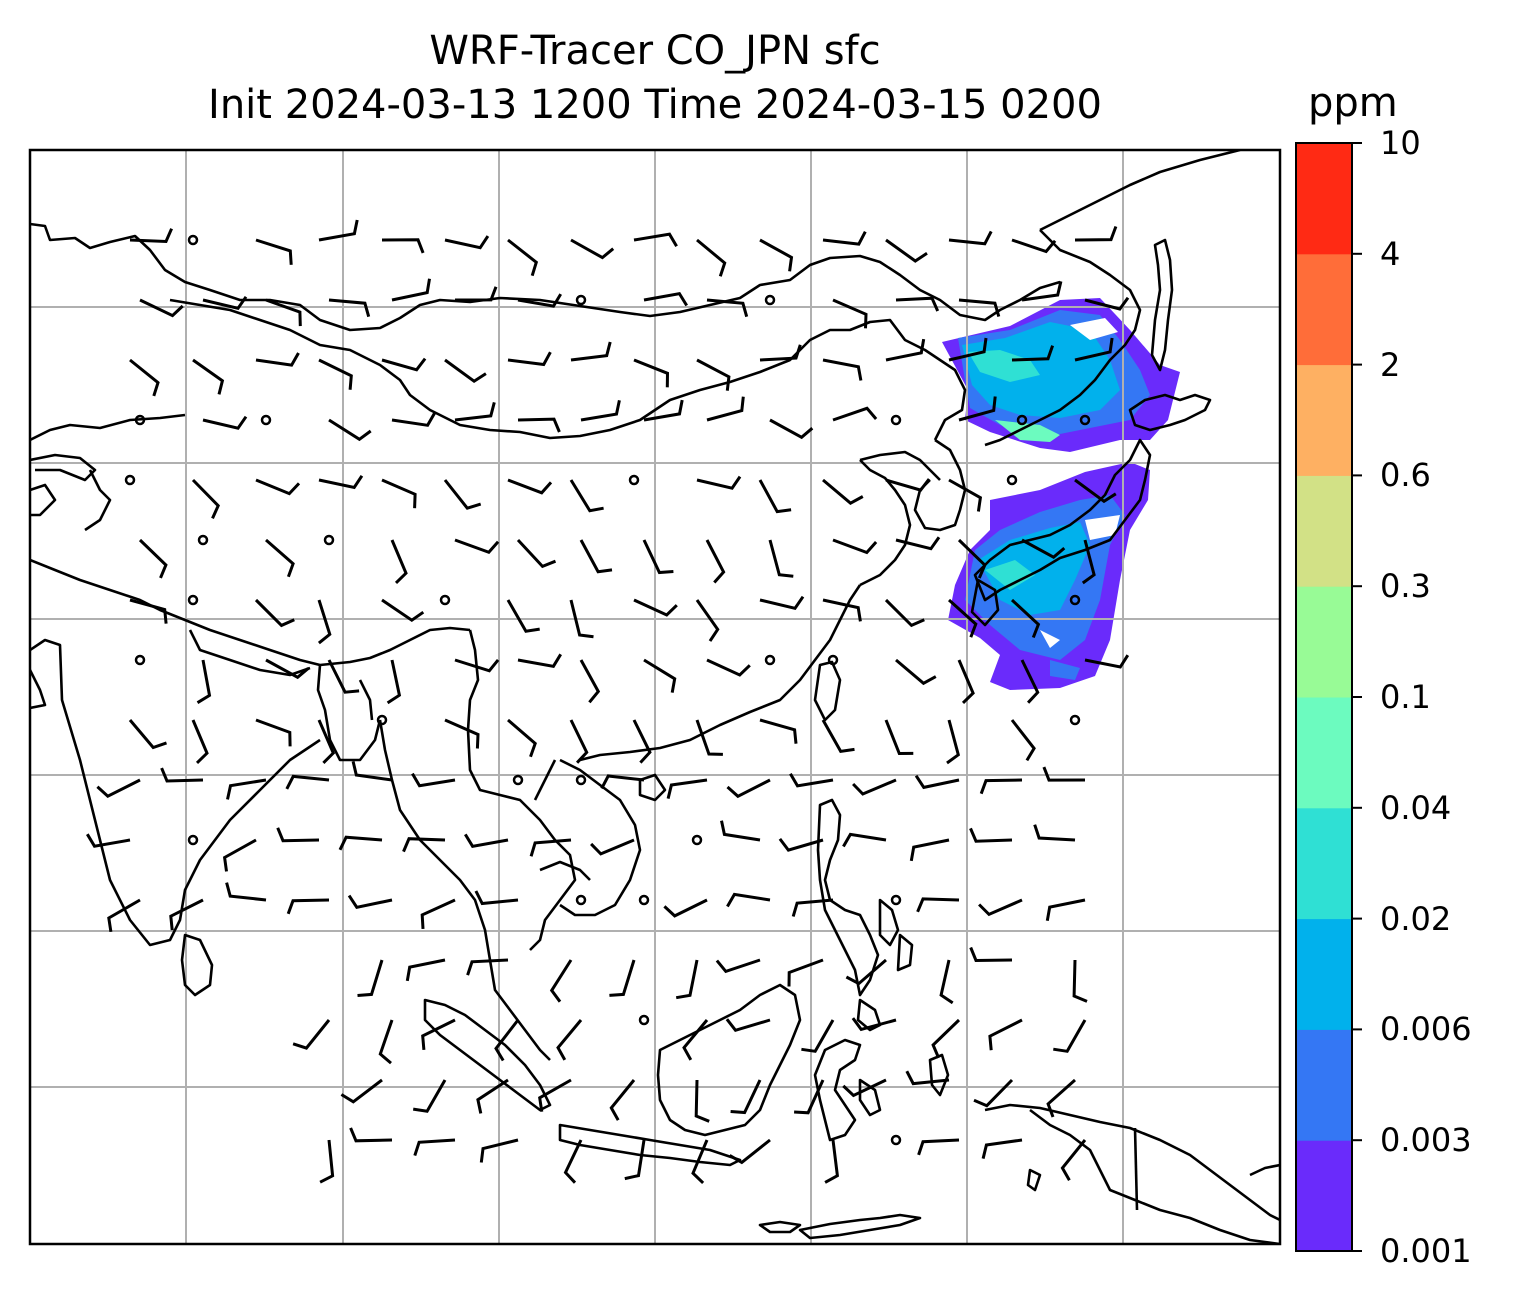 This screenshot has height=1306, width=1528. I want to click on colorbar, so click(1328, 697).